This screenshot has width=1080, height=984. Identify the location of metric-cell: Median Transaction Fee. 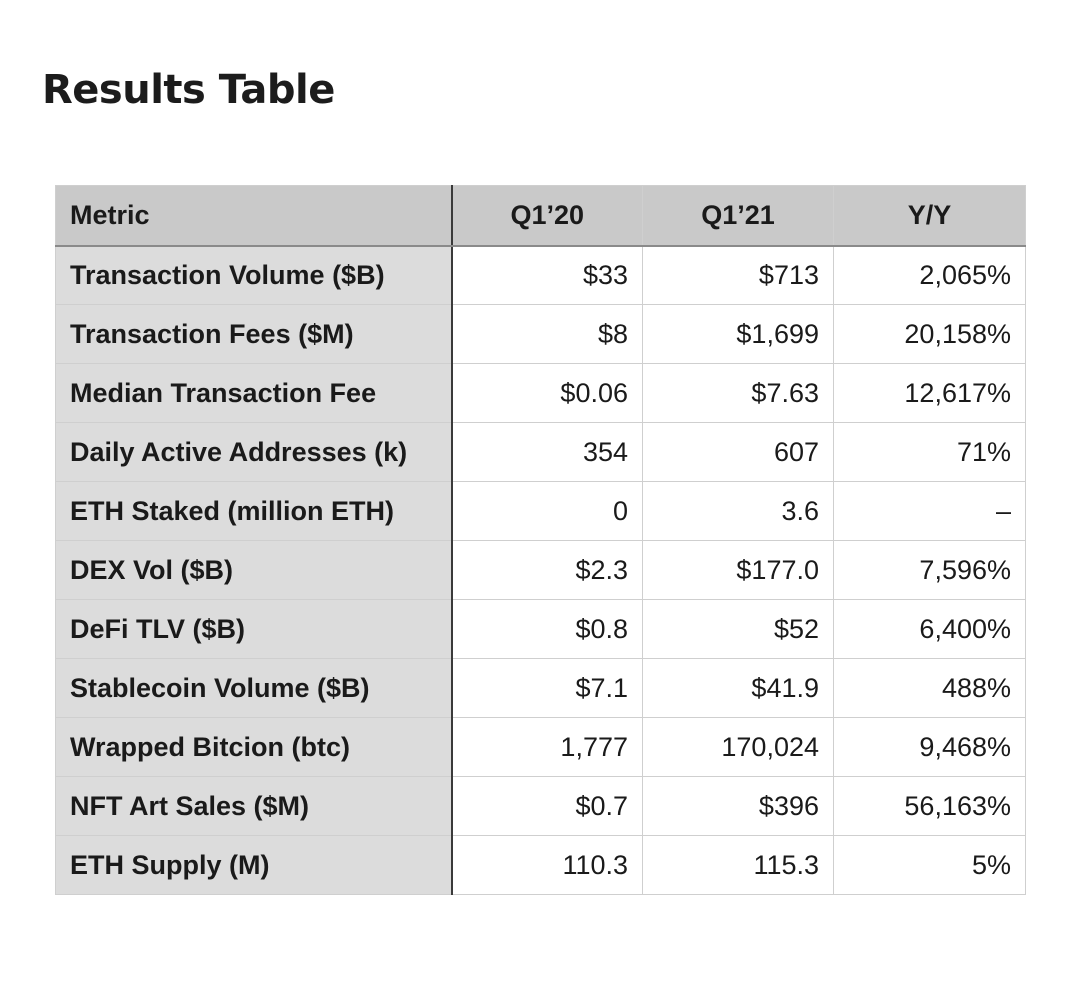
(254, 393).